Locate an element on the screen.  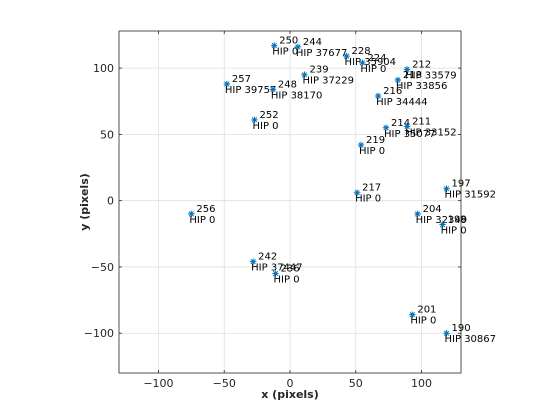
point-hip-label: HIP 30867 is located at coordinates (471, 339).